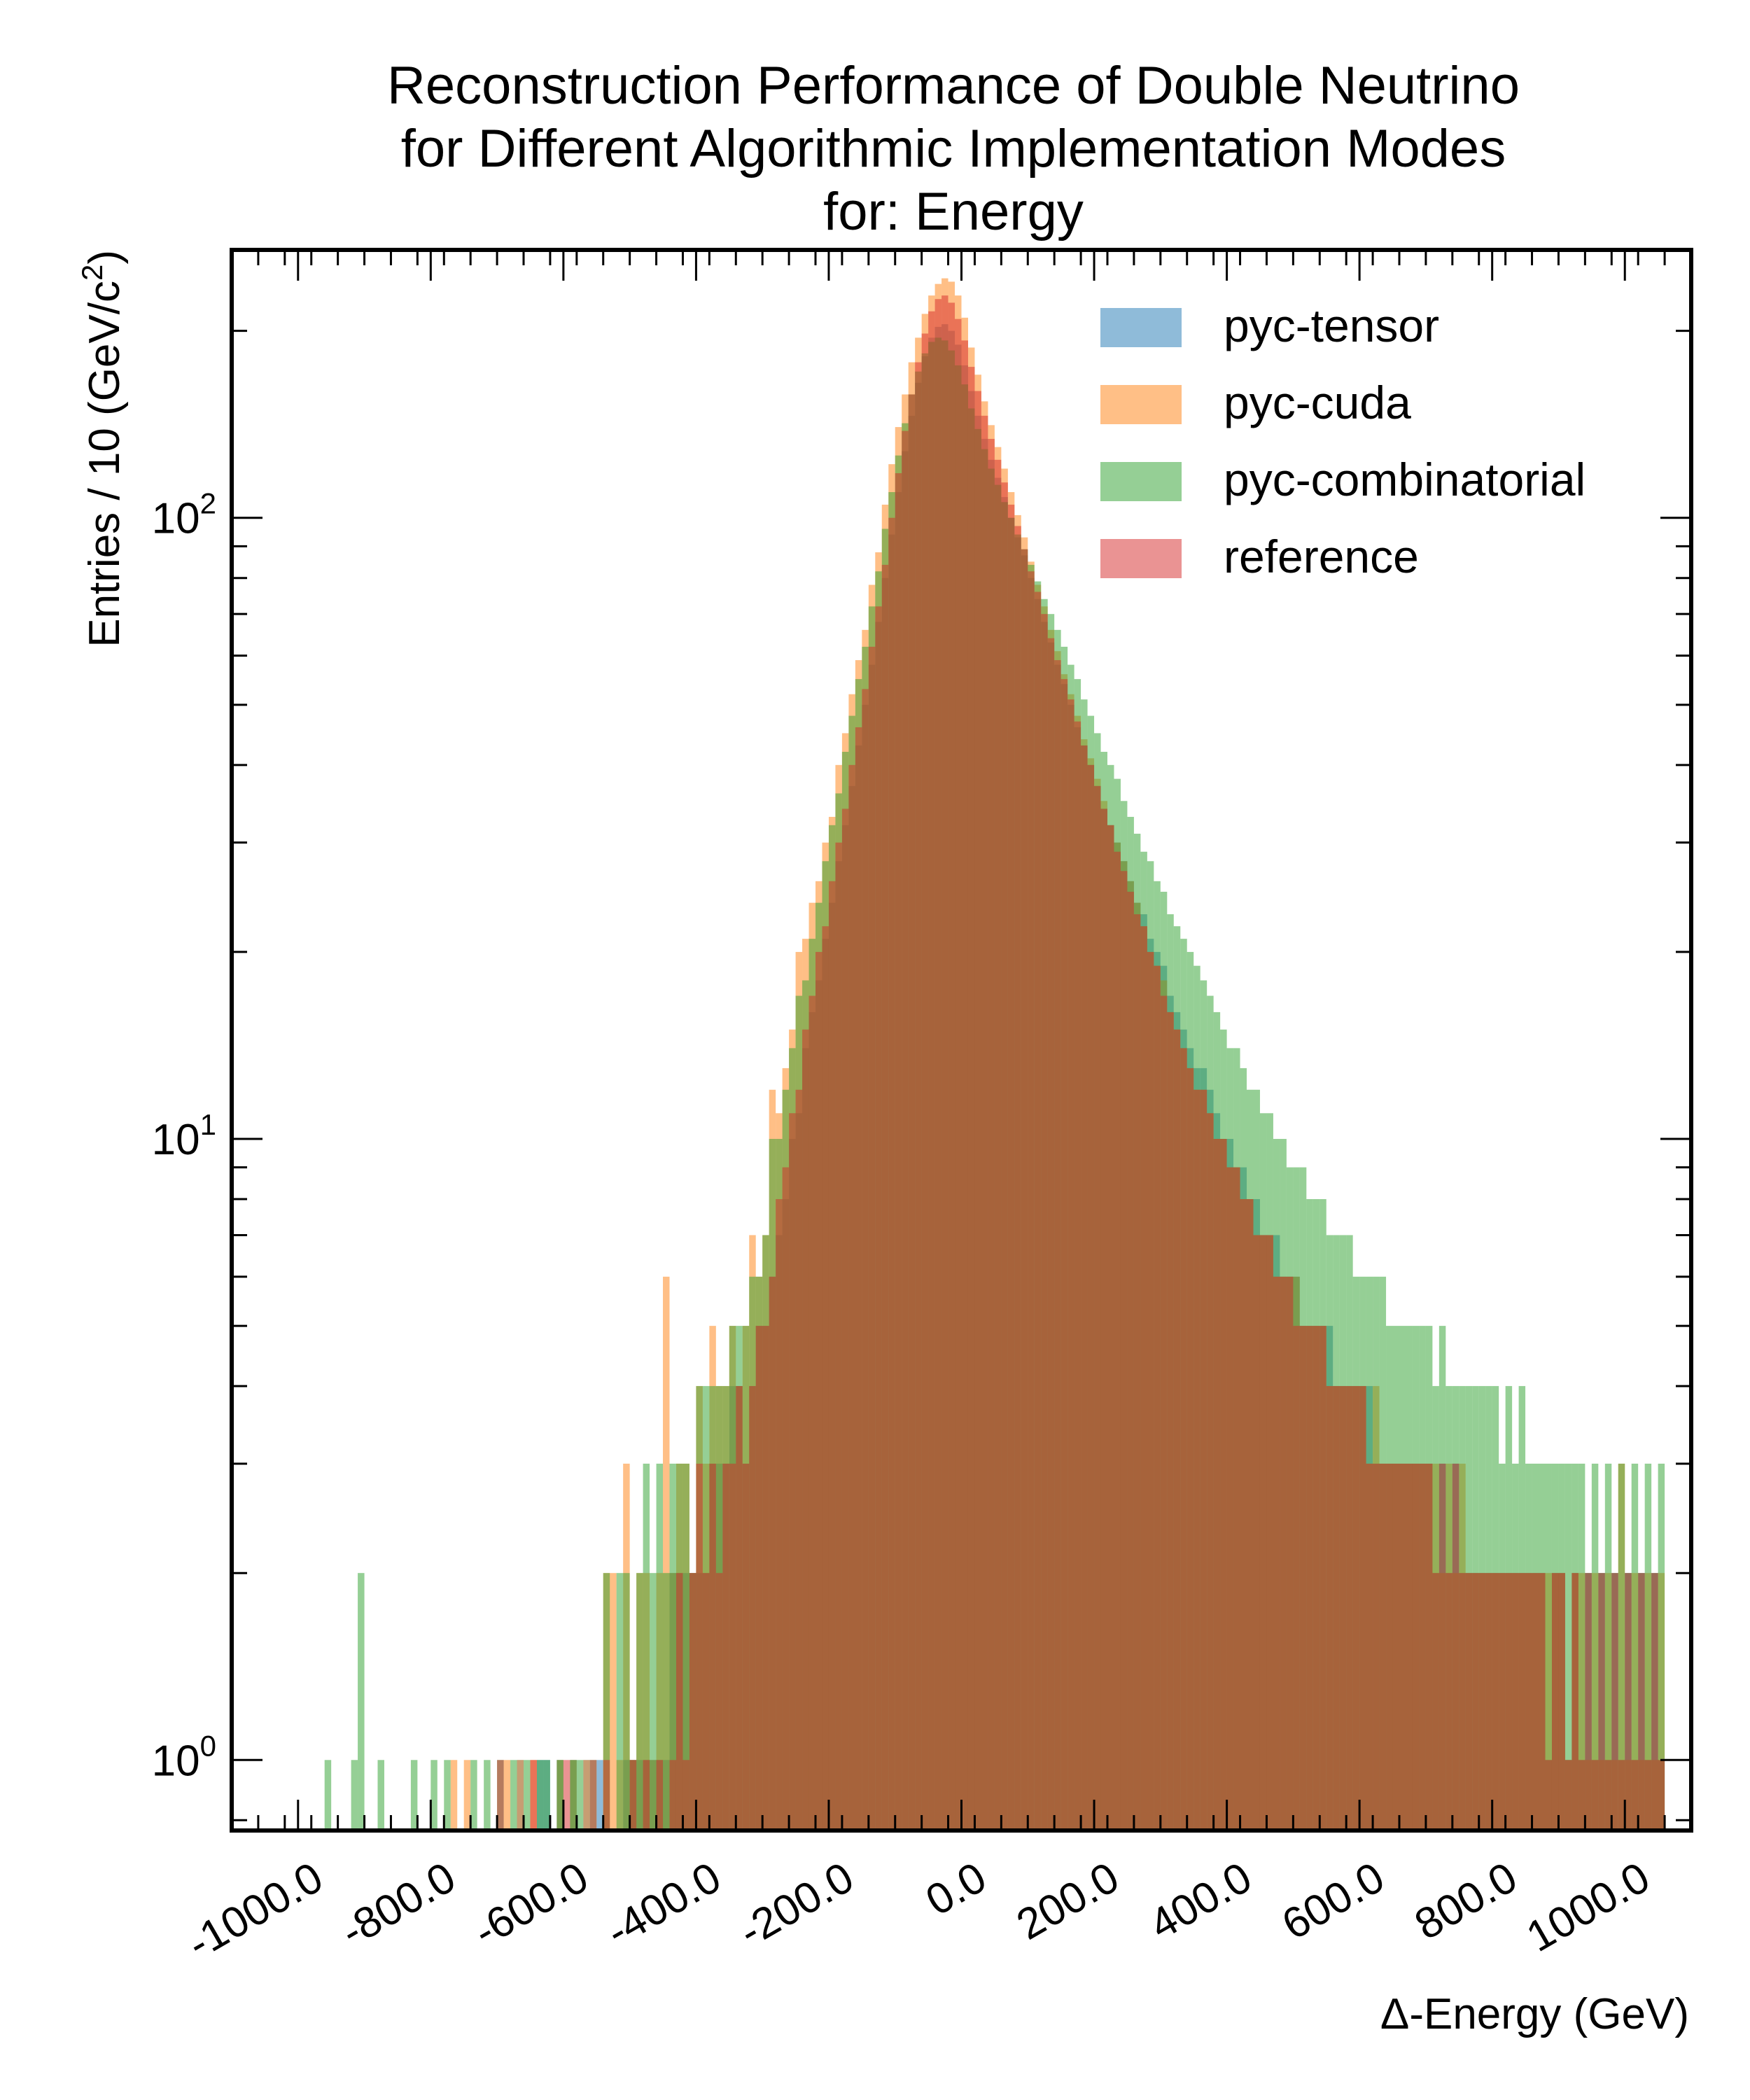 This screenshot has width=1750, height=2100. What do you see at coordinates (1405, 479) in the screenshot?
I see `legend-label: pyc-combinatorial` at bounding box center [1405, 479].